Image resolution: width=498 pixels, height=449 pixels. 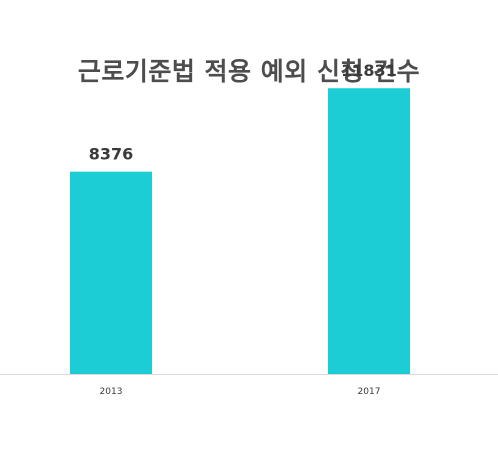 What do you see at coordinates (369, 392) in the screenshot?
I see `x-tick-label-2017: 2017` at bounding box center [369, 392].